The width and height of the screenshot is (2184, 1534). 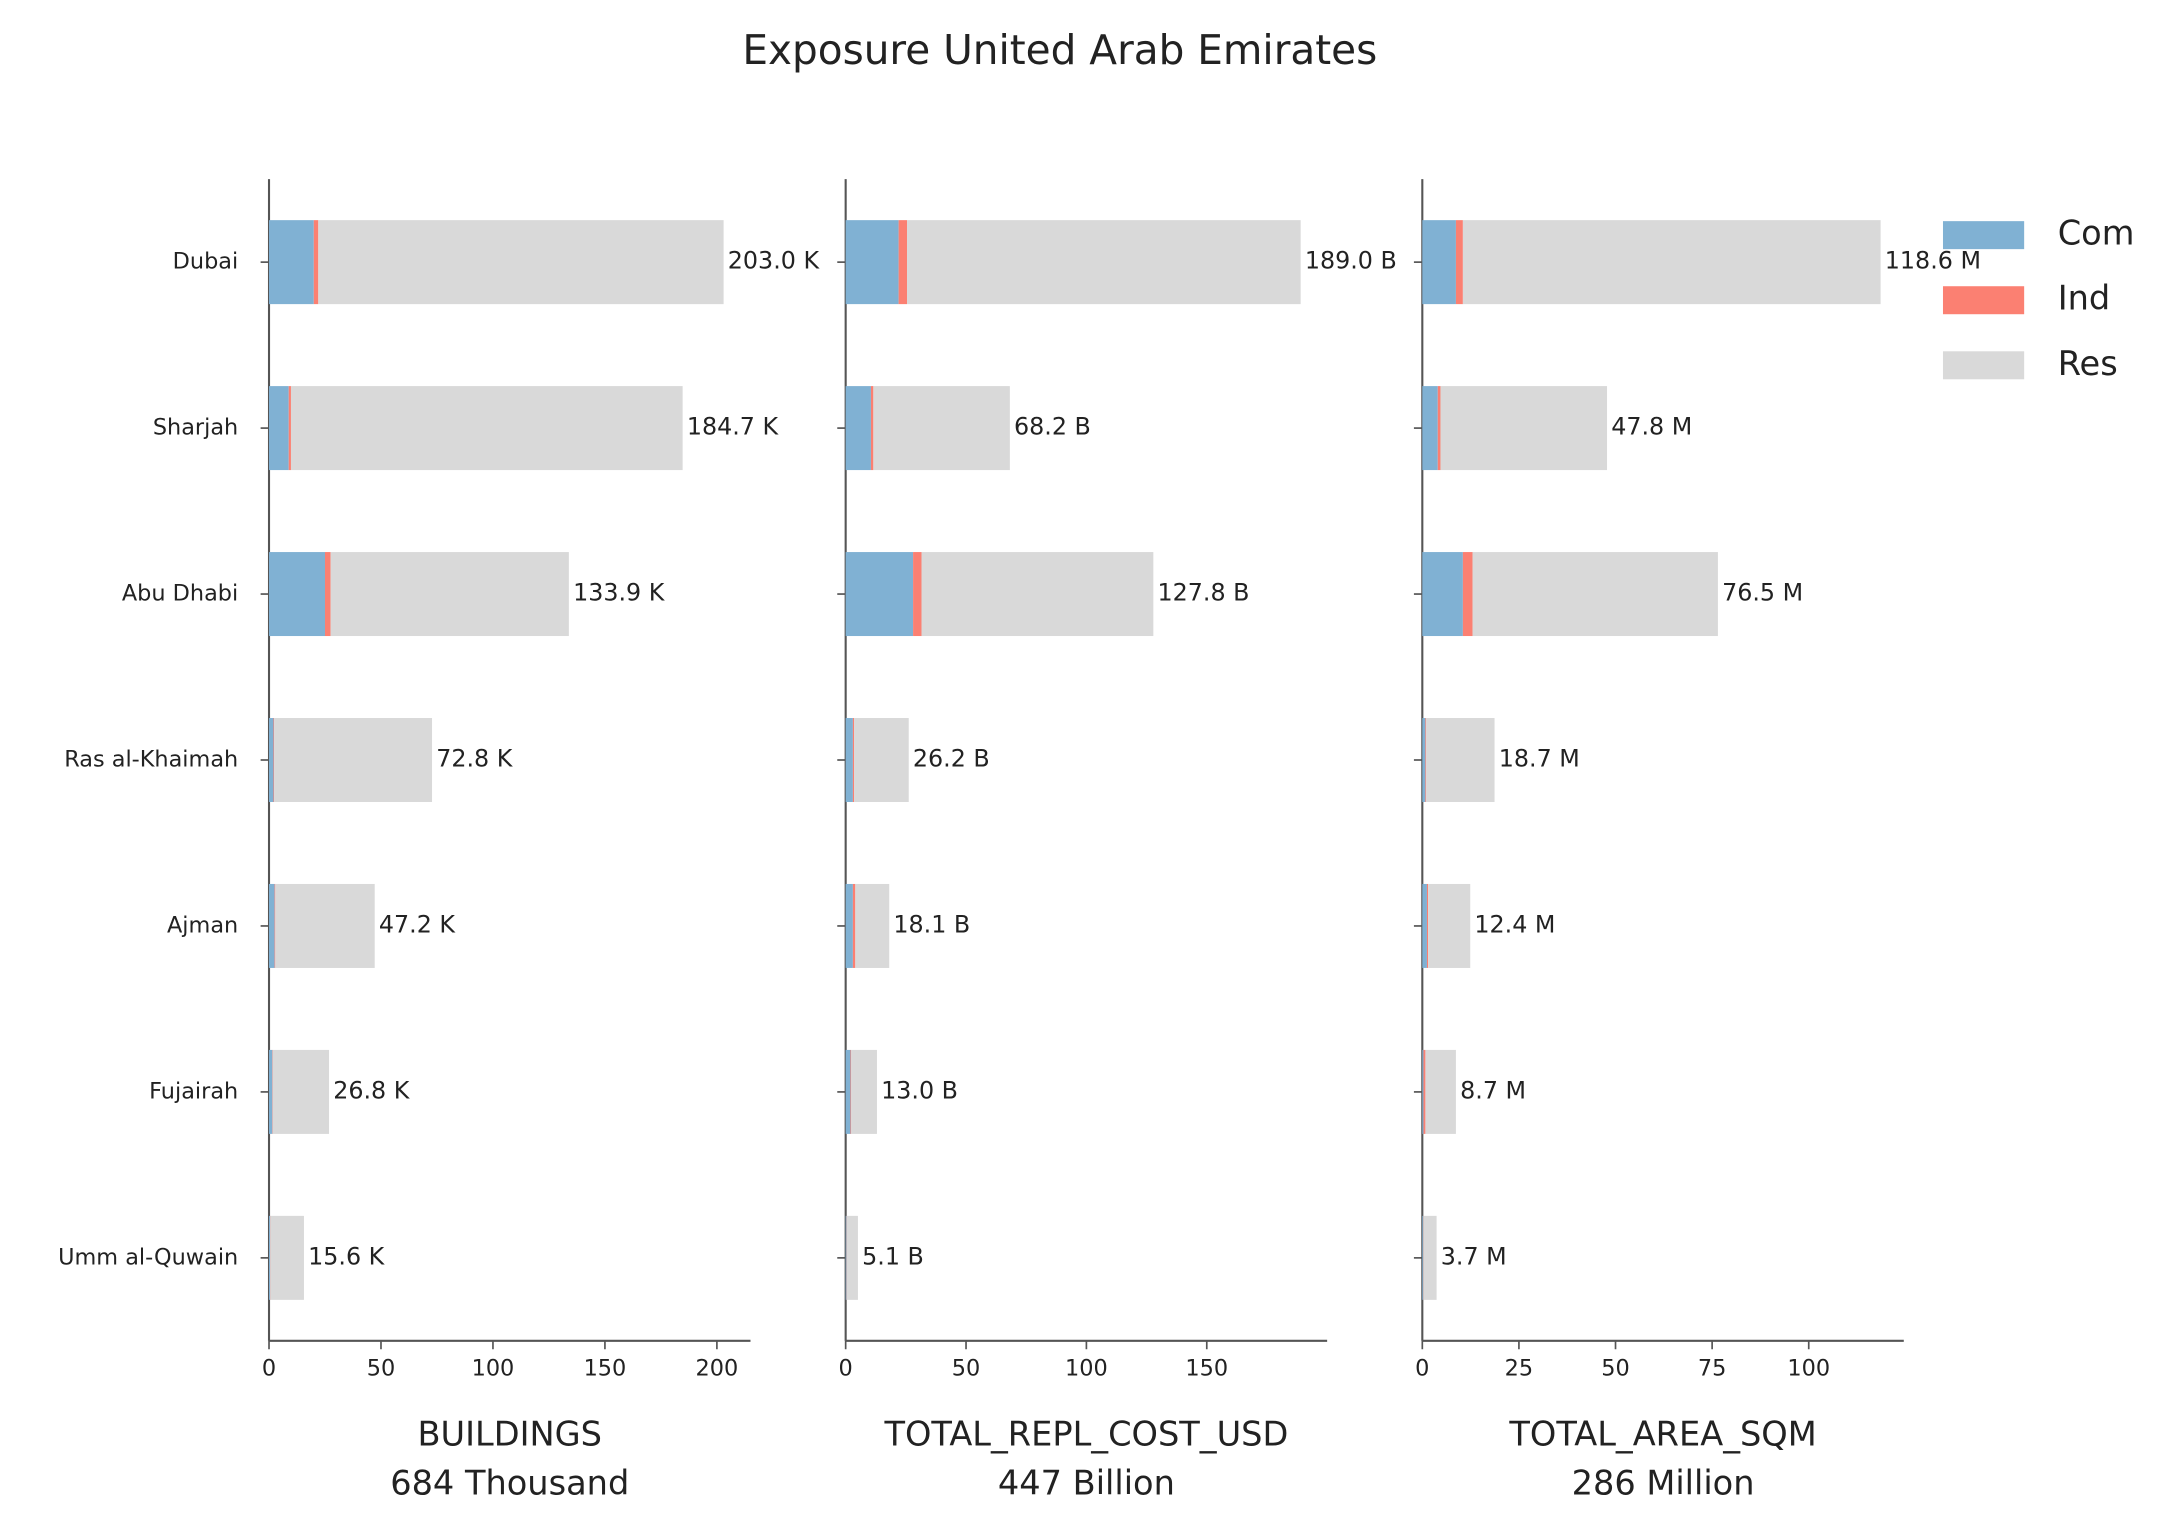 I want to click on chart-title: Exposure United Arab Emirates, so click(x=1059, y=50).